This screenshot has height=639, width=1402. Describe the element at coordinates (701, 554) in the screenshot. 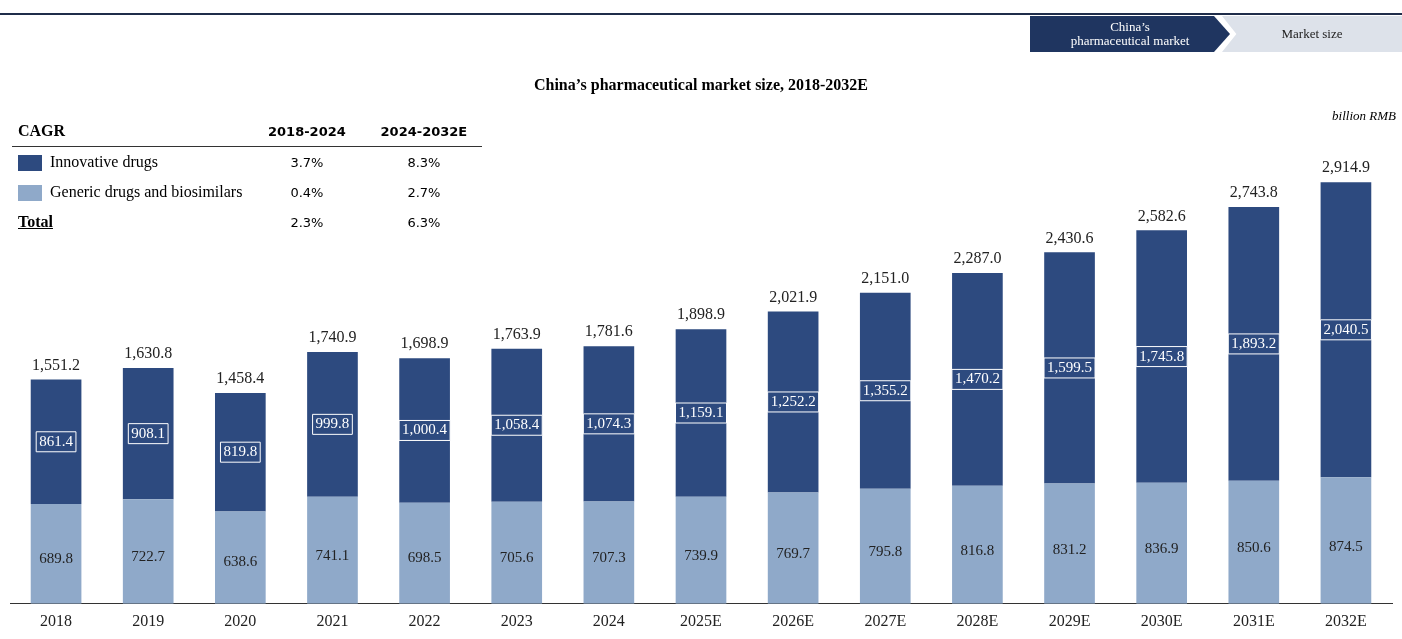

I see `data-label: 739.9` at that location.